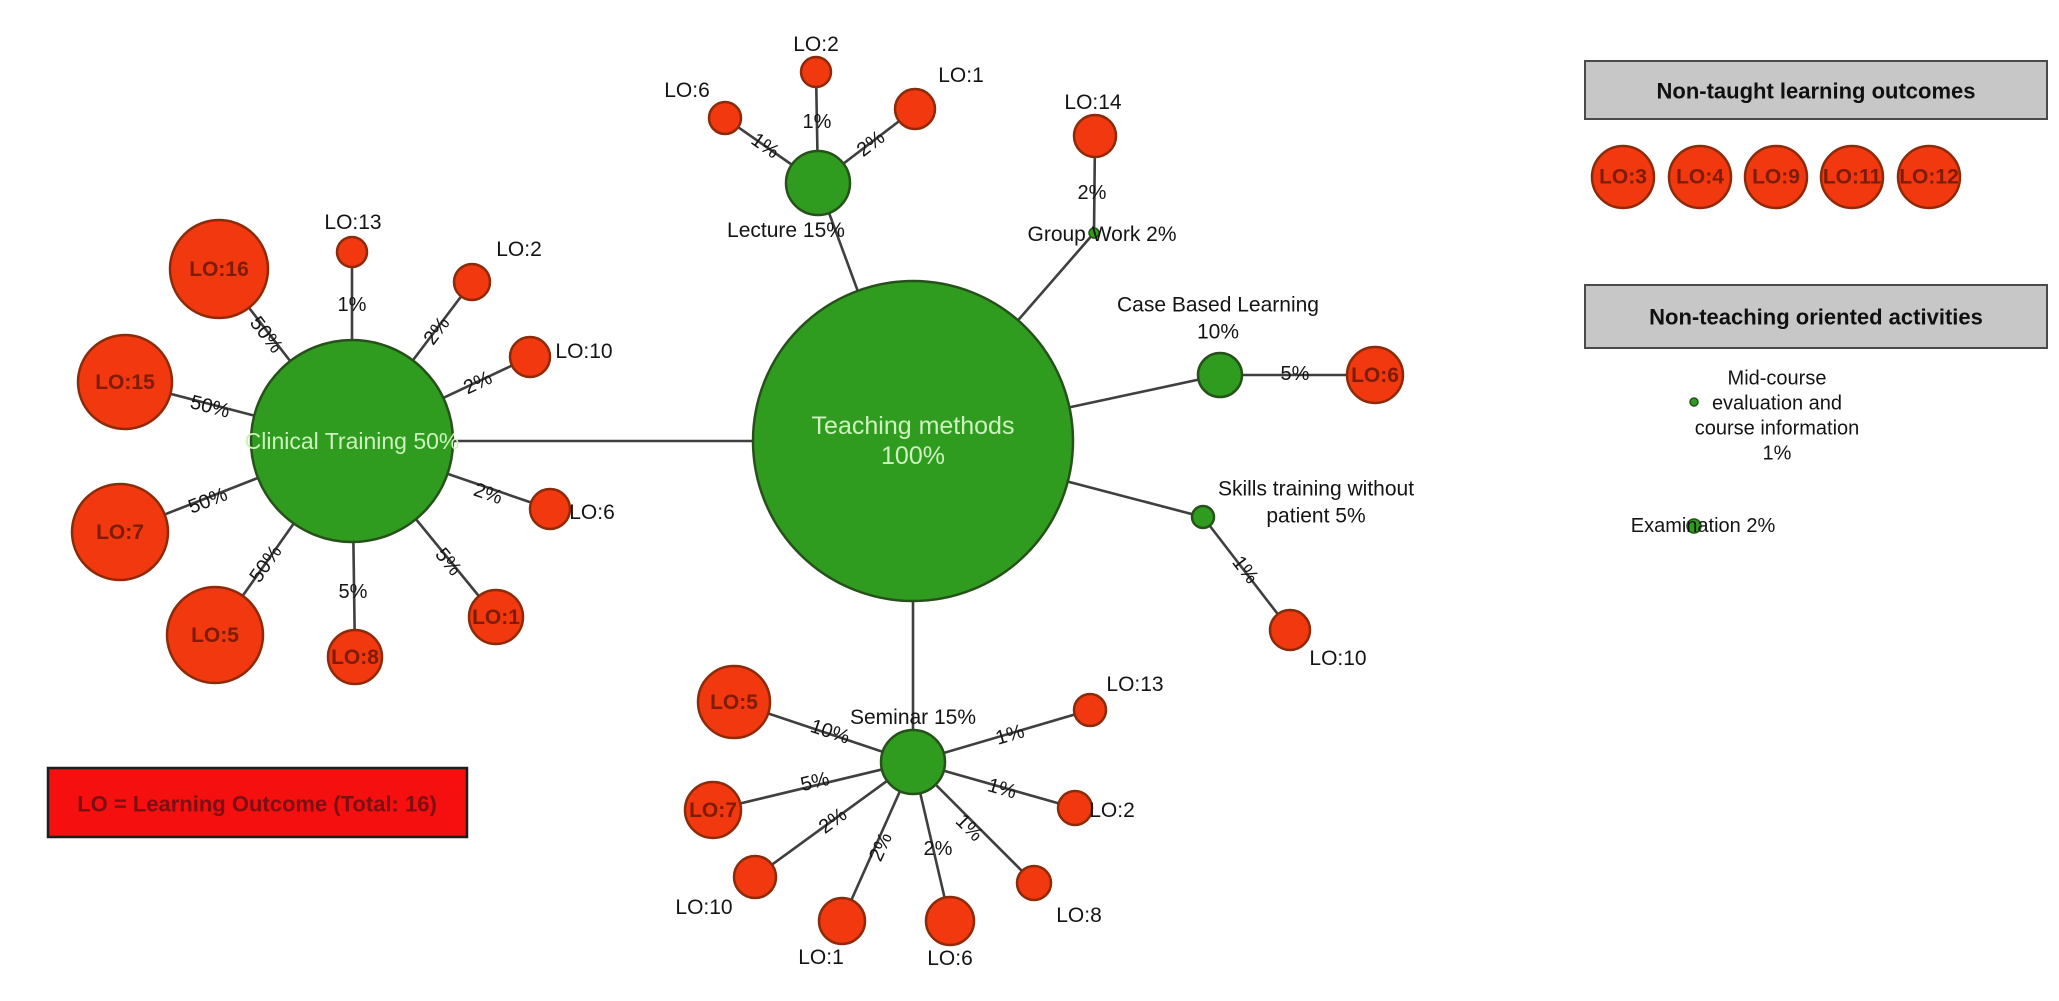  I want to click on node-clinical-lo1, so click(496, 617).